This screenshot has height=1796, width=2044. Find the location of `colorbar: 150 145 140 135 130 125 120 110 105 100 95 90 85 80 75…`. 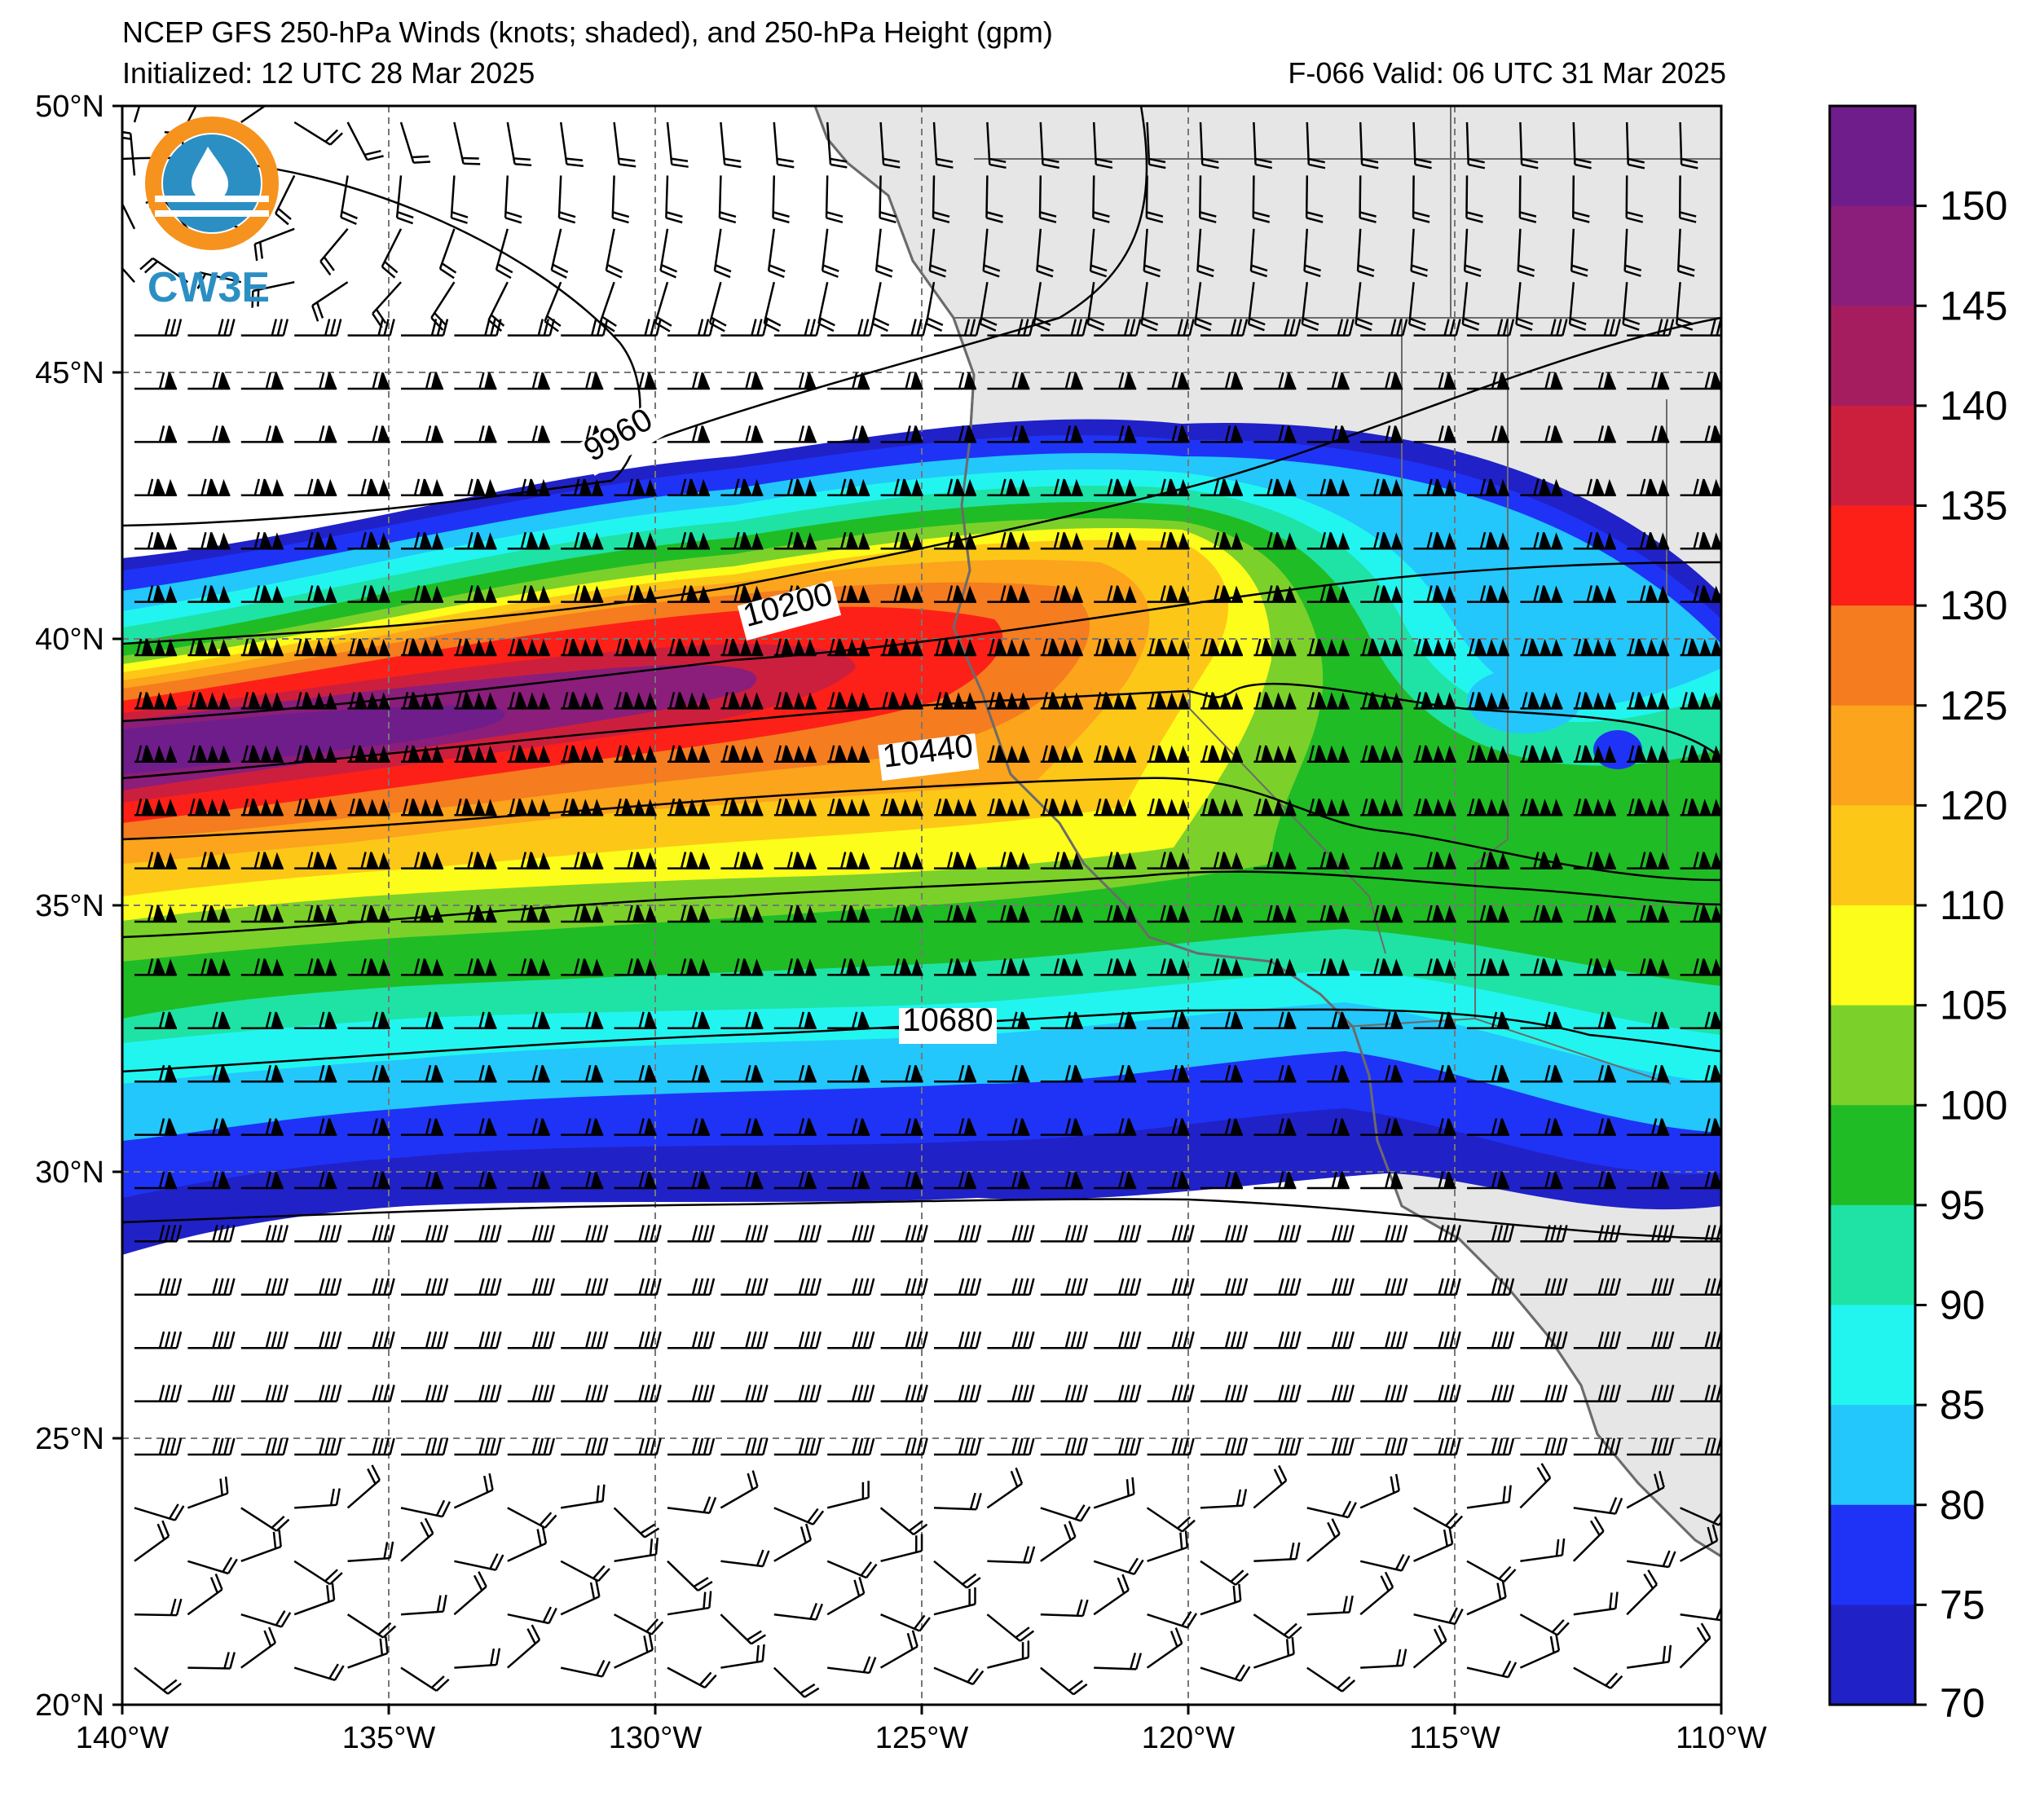

colorbar: 150 145 140 135 130 125 120 110 105 100 95 90 85 80 75… is located at coordinates (1917, 915).